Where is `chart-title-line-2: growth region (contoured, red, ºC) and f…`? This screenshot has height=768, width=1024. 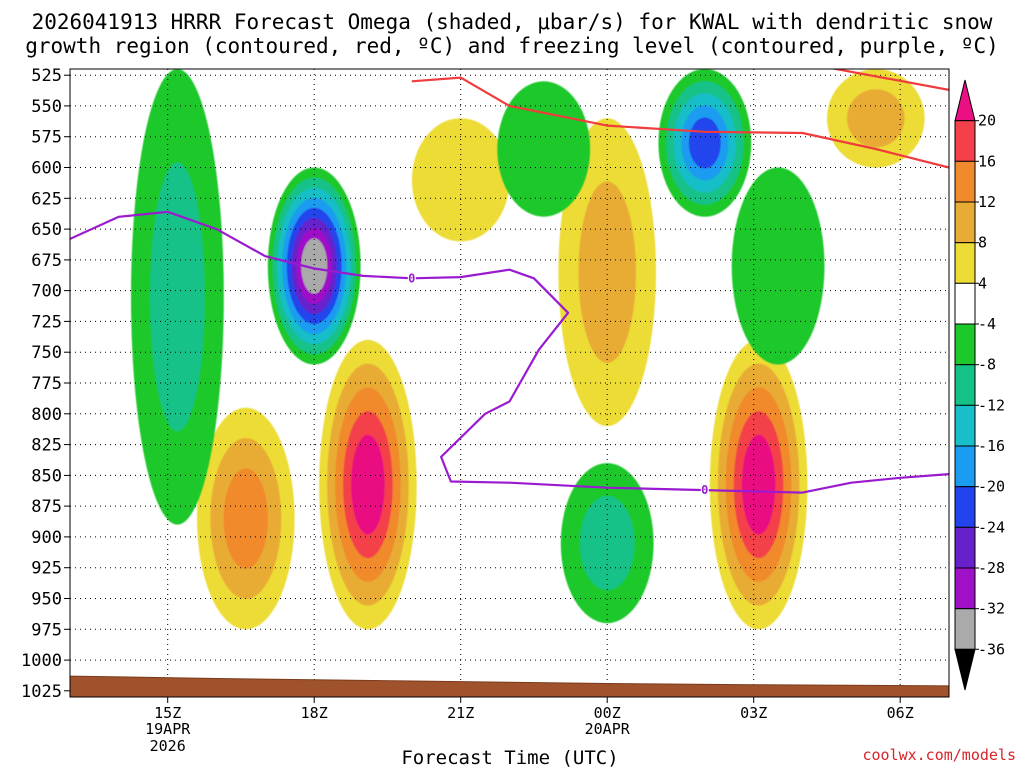 chart-title-line-2: growth region (contoured, red, ºC) and f… is located at coordinates (512, 46).